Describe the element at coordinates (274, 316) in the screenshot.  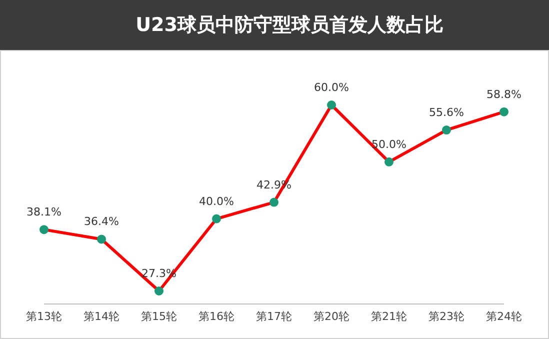
I see `x-tick-label: 第17轮` at that location.